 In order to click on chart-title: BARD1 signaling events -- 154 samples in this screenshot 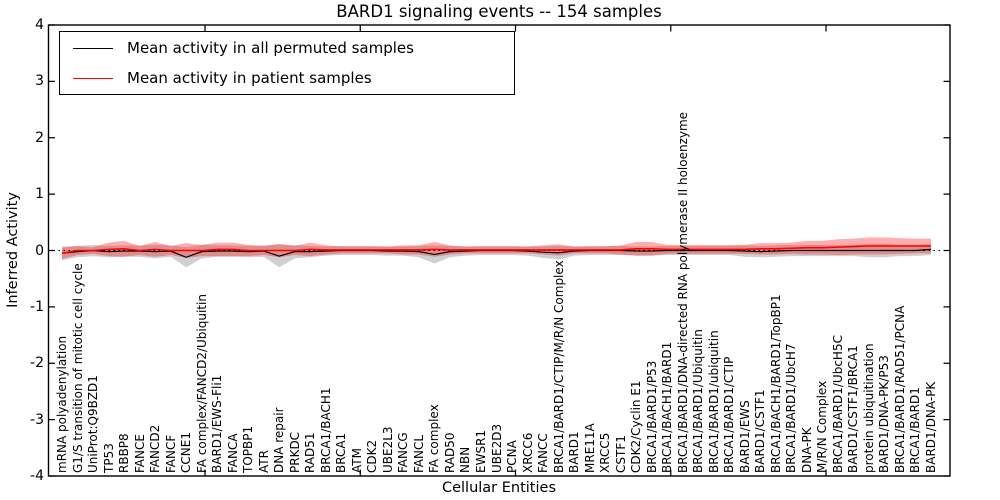, I will do `click(499, 11)`.